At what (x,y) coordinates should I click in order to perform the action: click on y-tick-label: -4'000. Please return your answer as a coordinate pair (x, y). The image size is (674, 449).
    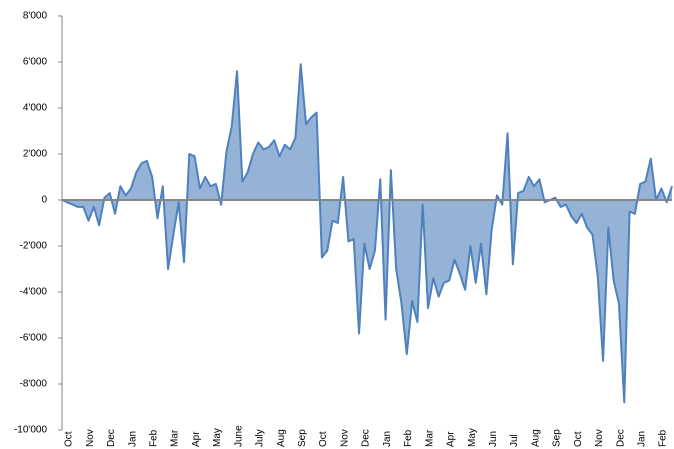
    Looking at the image, I should click on (34, 292).